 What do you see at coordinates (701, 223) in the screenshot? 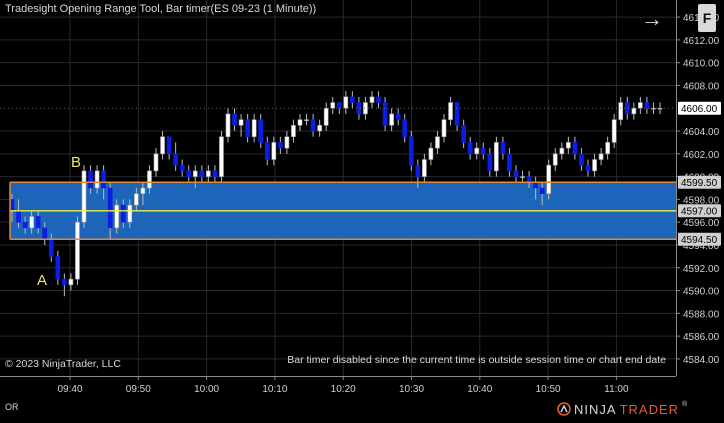
I see `y-tick-label: 4596.00` at bounding box center [701, 223].